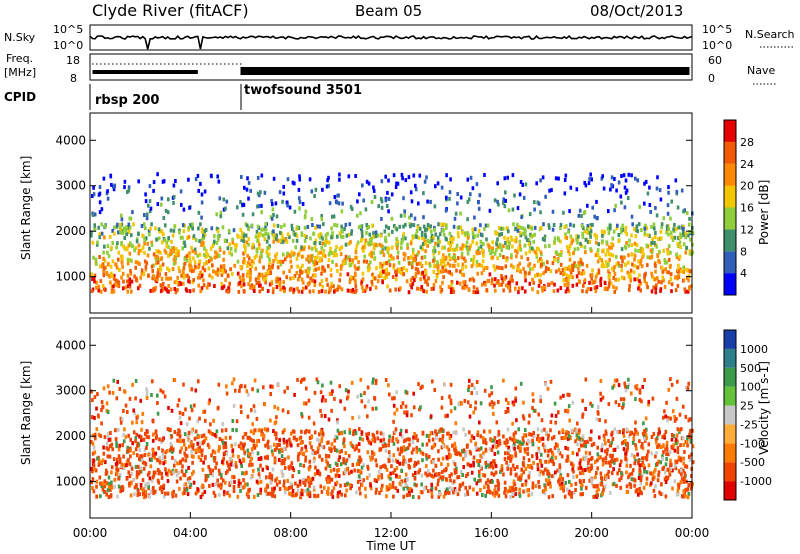  What do you see at coordinates (70, 186) in the screenshot?
I see `y-tick-label: 3000` at bounding box center [70, 186].